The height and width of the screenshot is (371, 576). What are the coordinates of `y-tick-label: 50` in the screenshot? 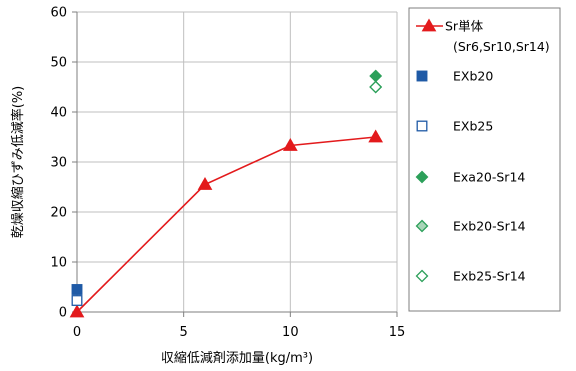 It's located at (58, 63).